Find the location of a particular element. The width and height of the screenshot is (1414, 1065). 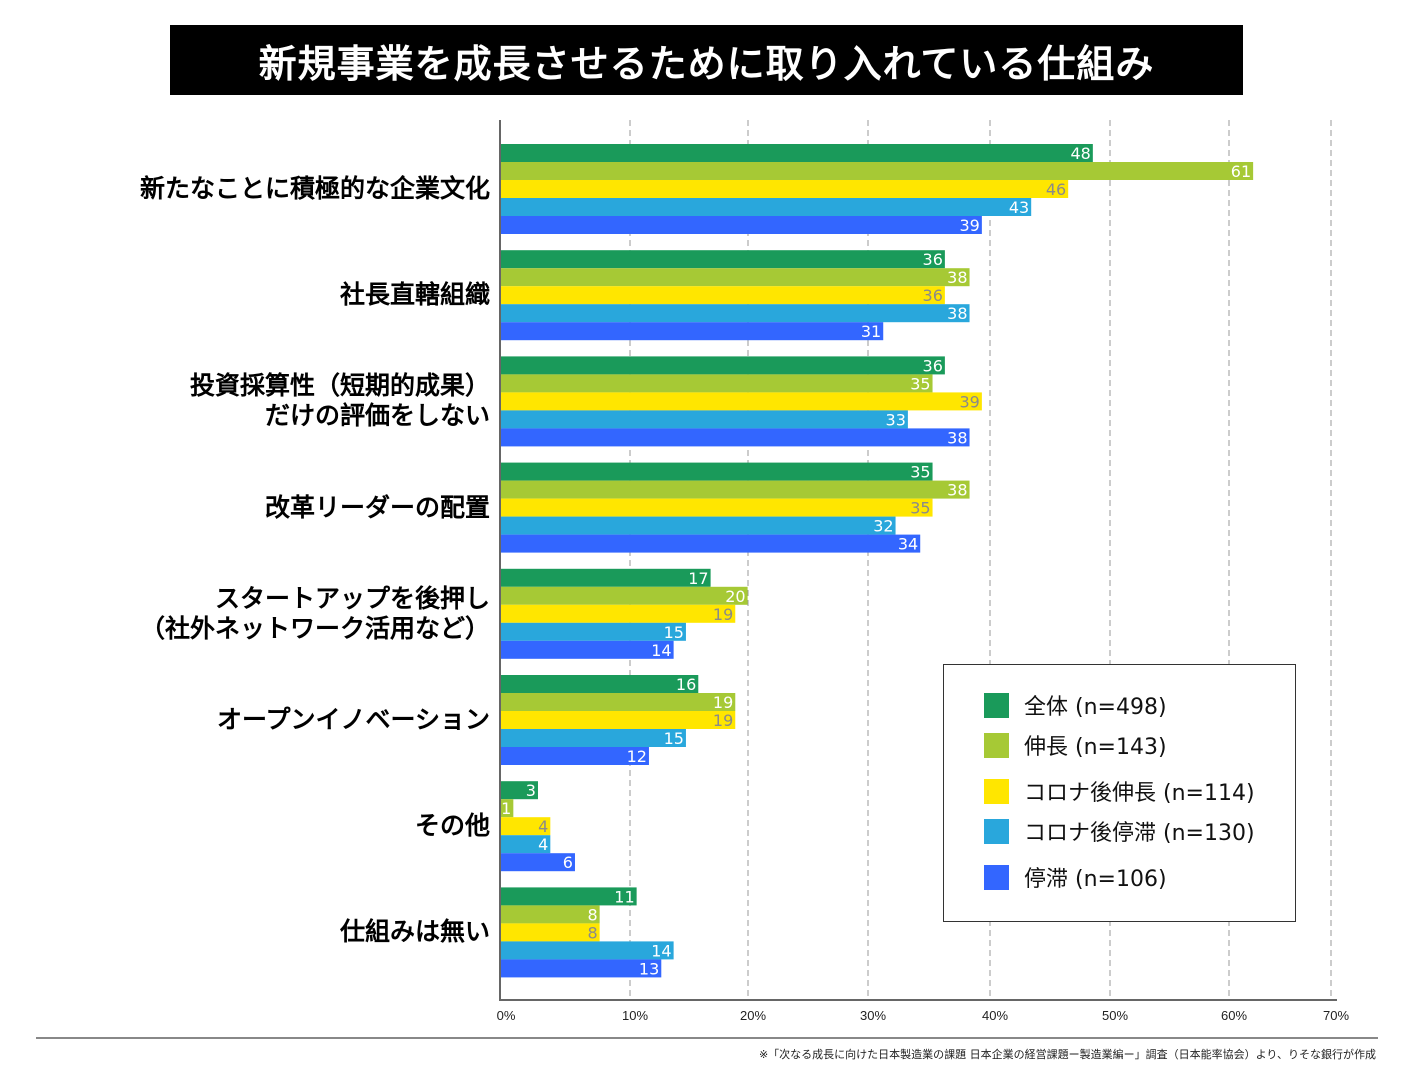

legend-item: 停滞 (n=106) is located at coordinates (1075, 877).